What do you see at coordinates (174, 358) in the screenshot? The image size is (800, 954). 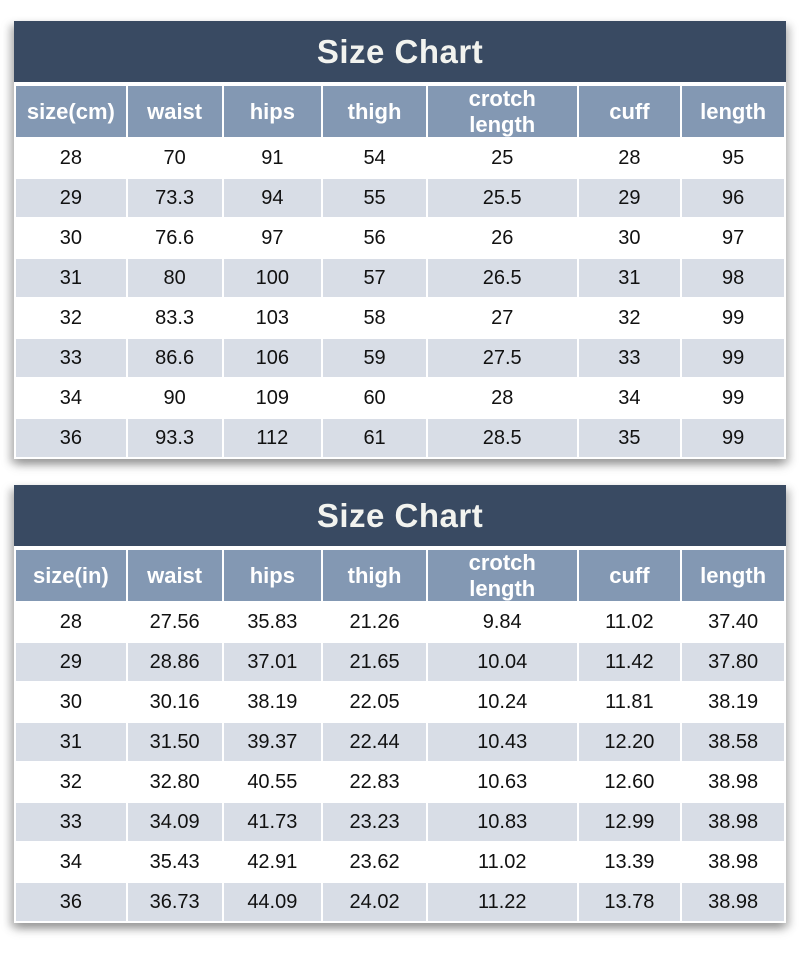 I see `table-cell: 86.6` at bounding box center [174, 358].